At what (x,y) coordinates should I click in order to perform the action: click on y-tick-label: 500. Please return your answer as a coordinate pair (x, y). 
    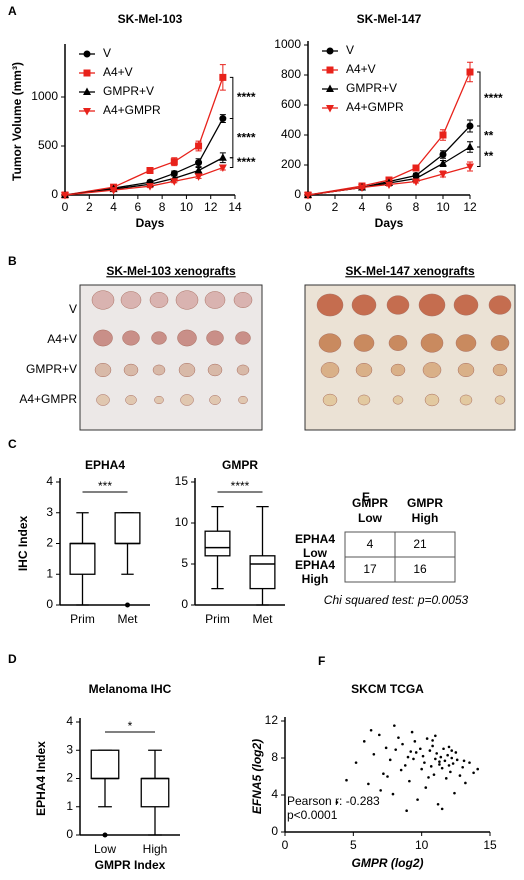
    Looking at the image, I should click on (48, 145).